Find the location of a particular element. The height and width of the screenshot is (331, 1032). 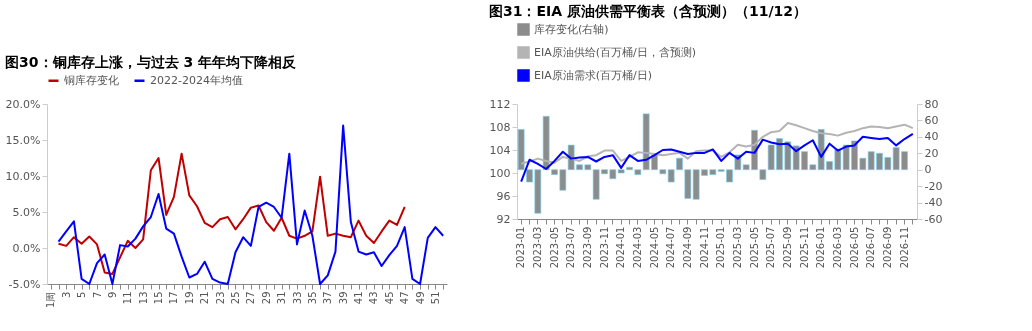

legend-label: EIA原油供给(百万桶/日，含预测) is located at coordinates (615, 52).